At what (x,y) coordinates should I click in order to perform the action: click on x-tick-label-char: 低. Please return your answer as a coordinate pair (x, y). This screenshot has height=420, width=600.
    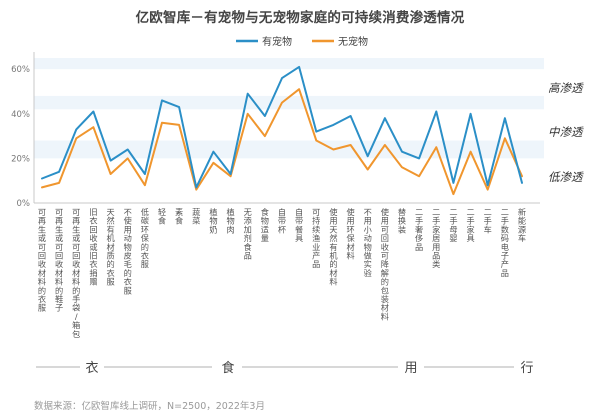
    Looking at the image, I should click on (145, 212).